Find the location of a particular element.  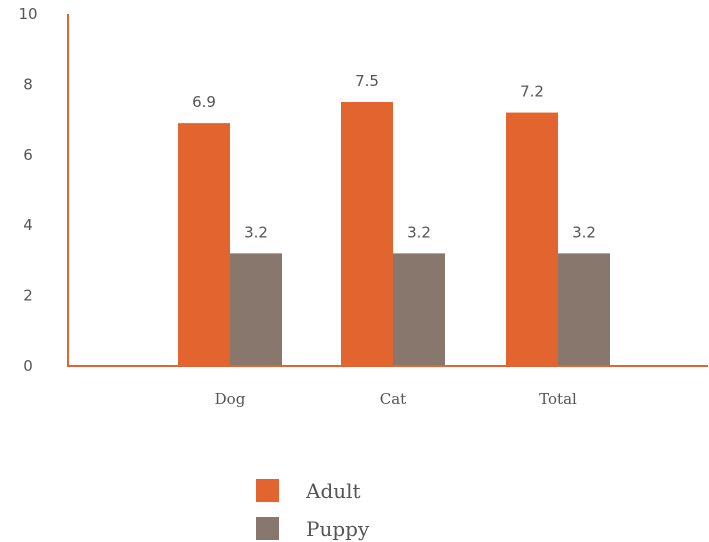

bar-adult-dog is located at coordinates (204, 245).